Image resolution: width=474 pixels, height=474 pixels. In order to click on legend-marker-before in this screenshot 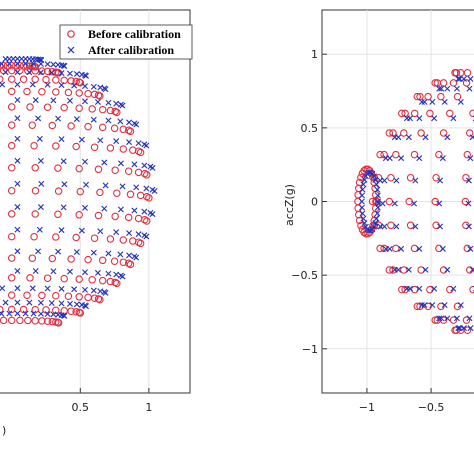, I will do `click(71, 34)`.